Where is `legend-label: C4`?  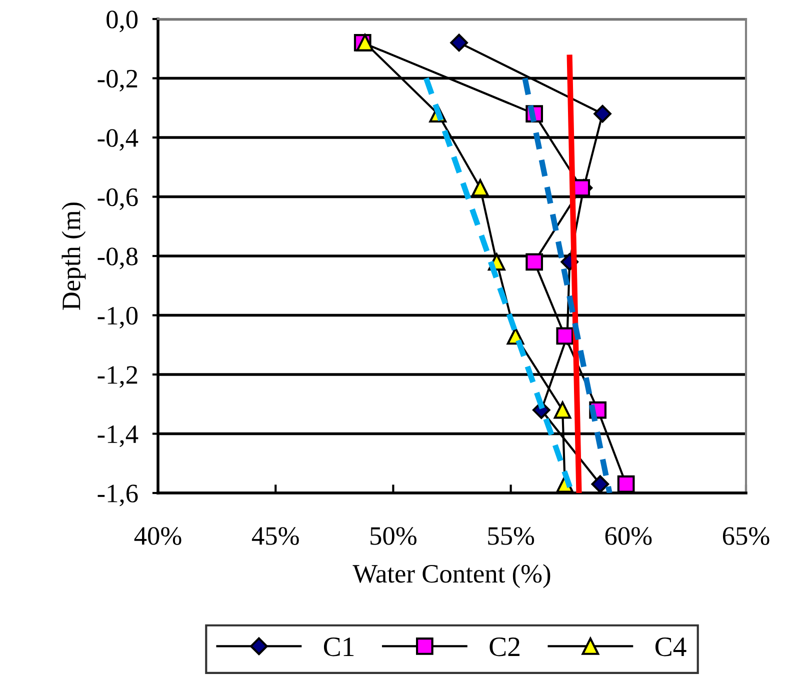
legend-label: C4 is located at coordinates (670, 647).